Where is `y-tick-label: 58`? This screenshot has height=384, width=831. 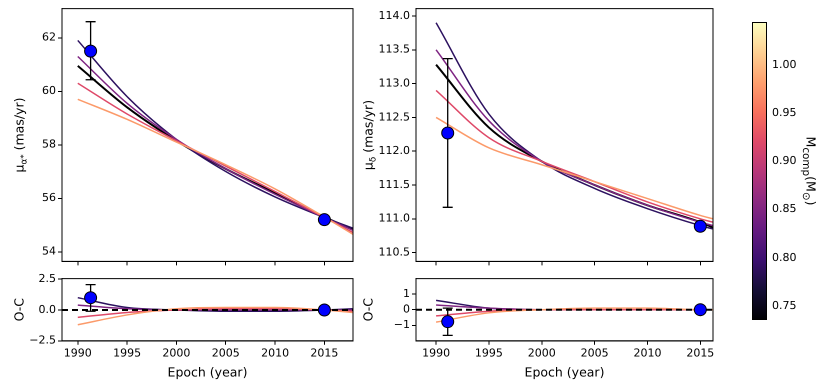
y-tick-label: 58 is located at coordinates (49, 144).